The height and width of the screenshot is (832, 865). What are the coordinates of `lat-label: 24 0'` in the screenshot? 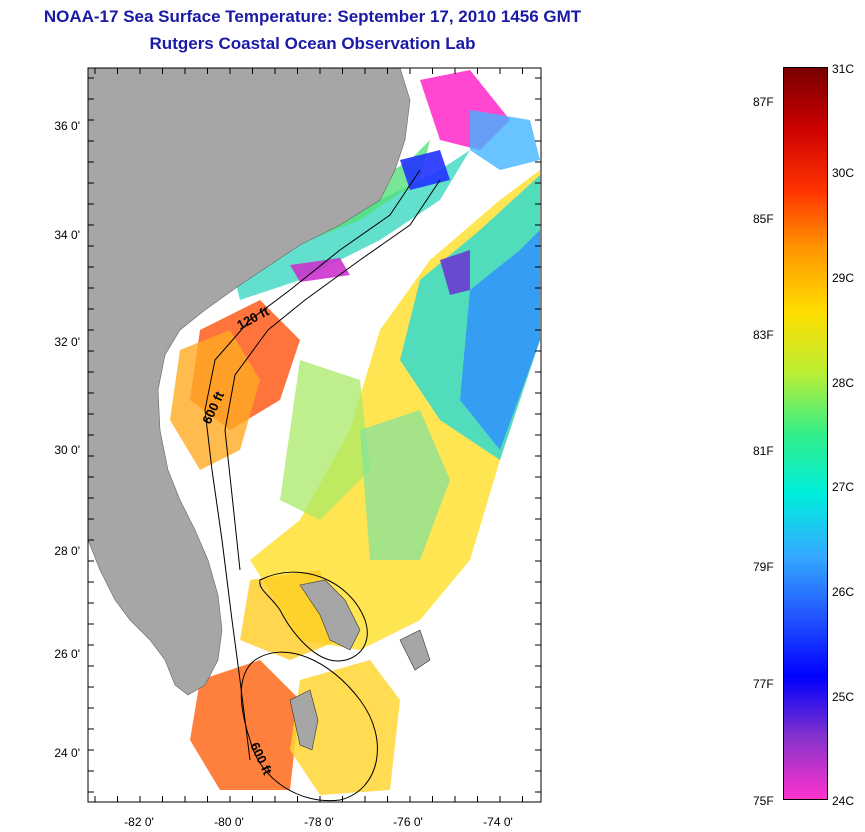 It's located at (67, 753).